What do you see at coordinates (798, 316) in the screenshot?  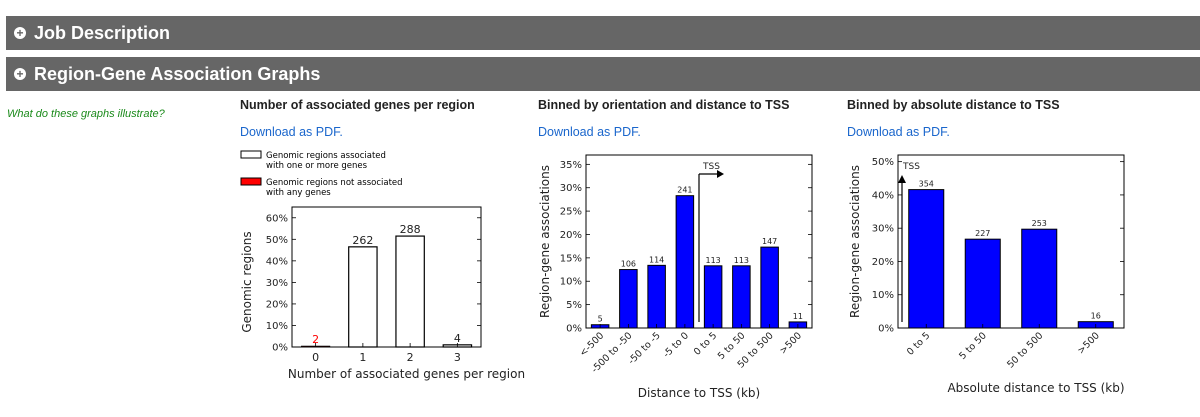 I see `bar-value-label: 11` at bounding box center [798, 316].